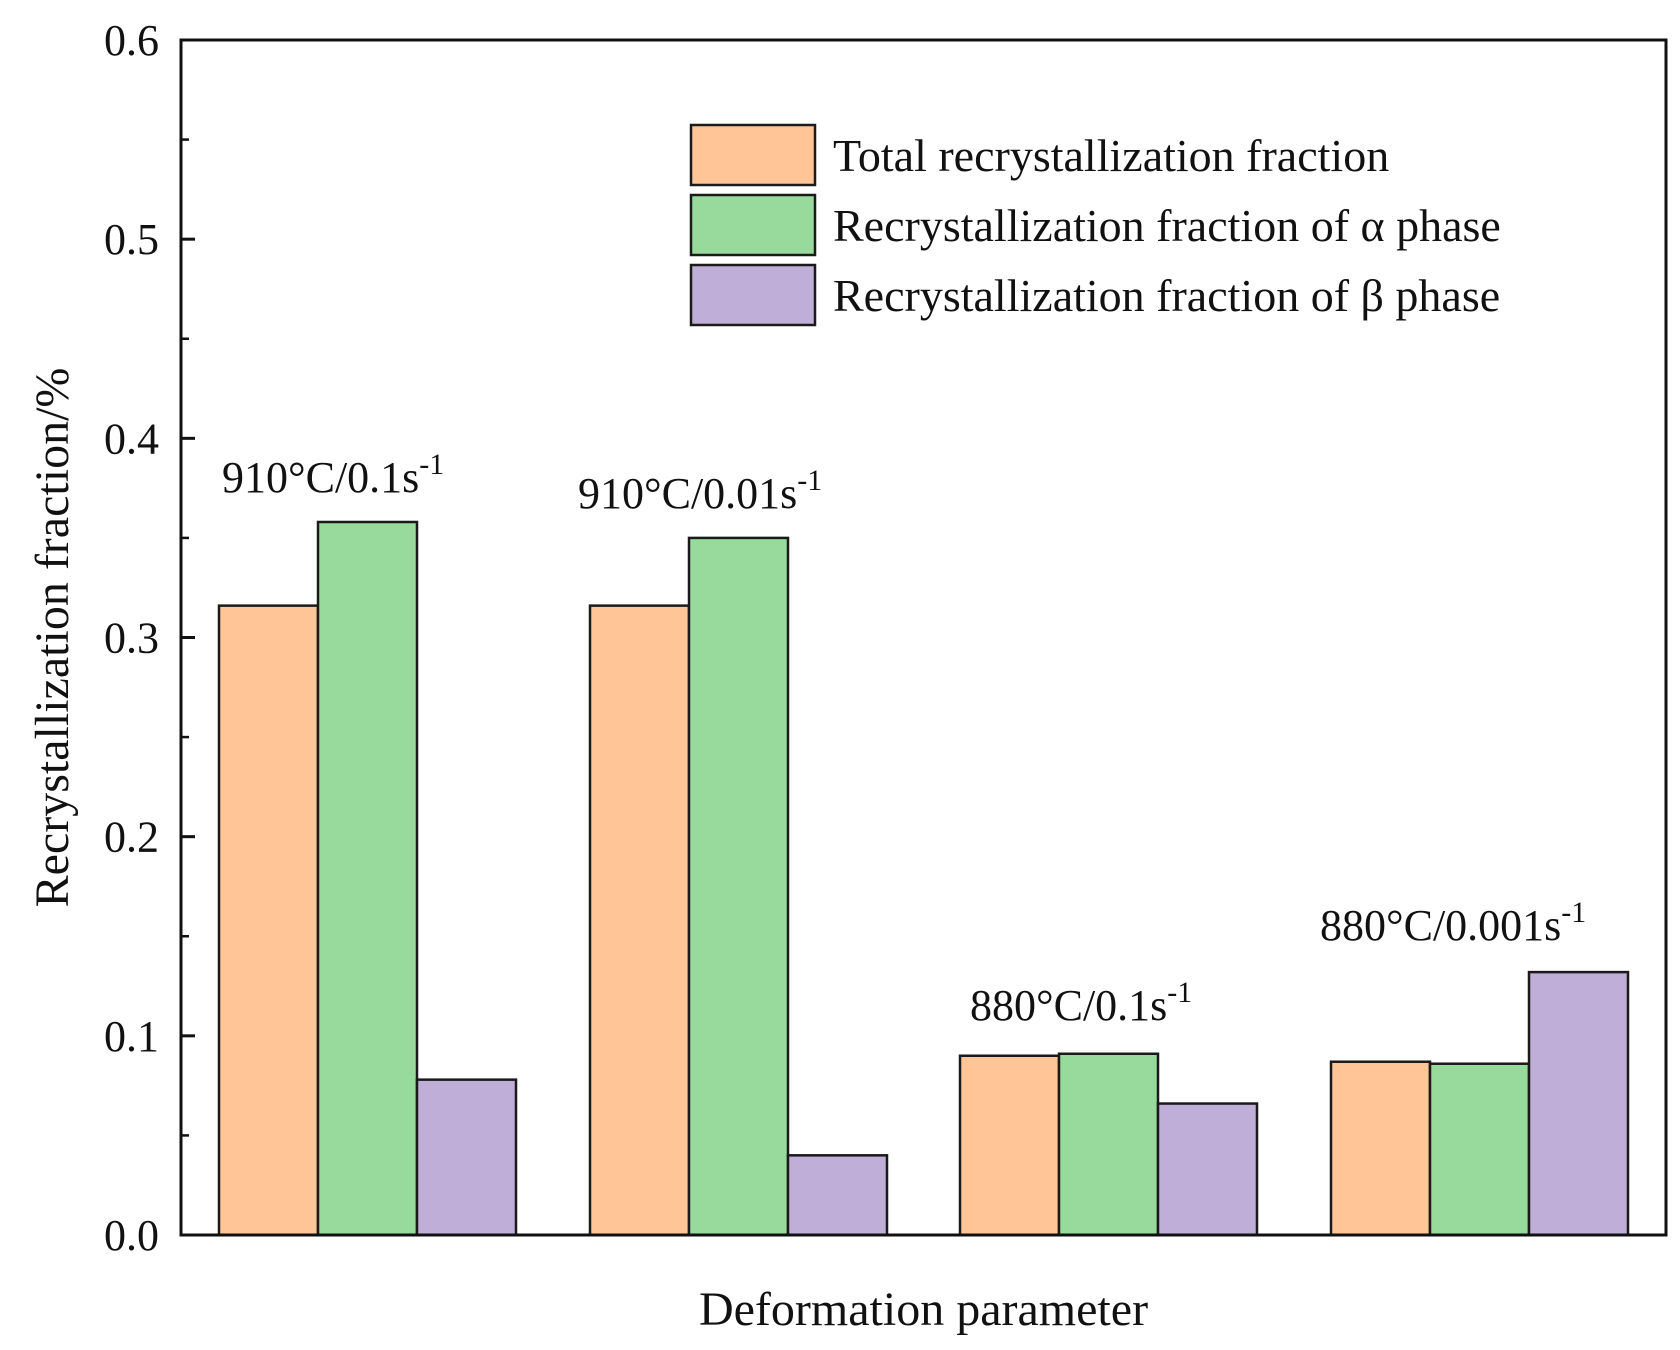 This screenshot has width=1680, height=1350. Describe the element at coordinates (131, 438) in the screenshot. I see `y-tick-label: 0.4` at that location.